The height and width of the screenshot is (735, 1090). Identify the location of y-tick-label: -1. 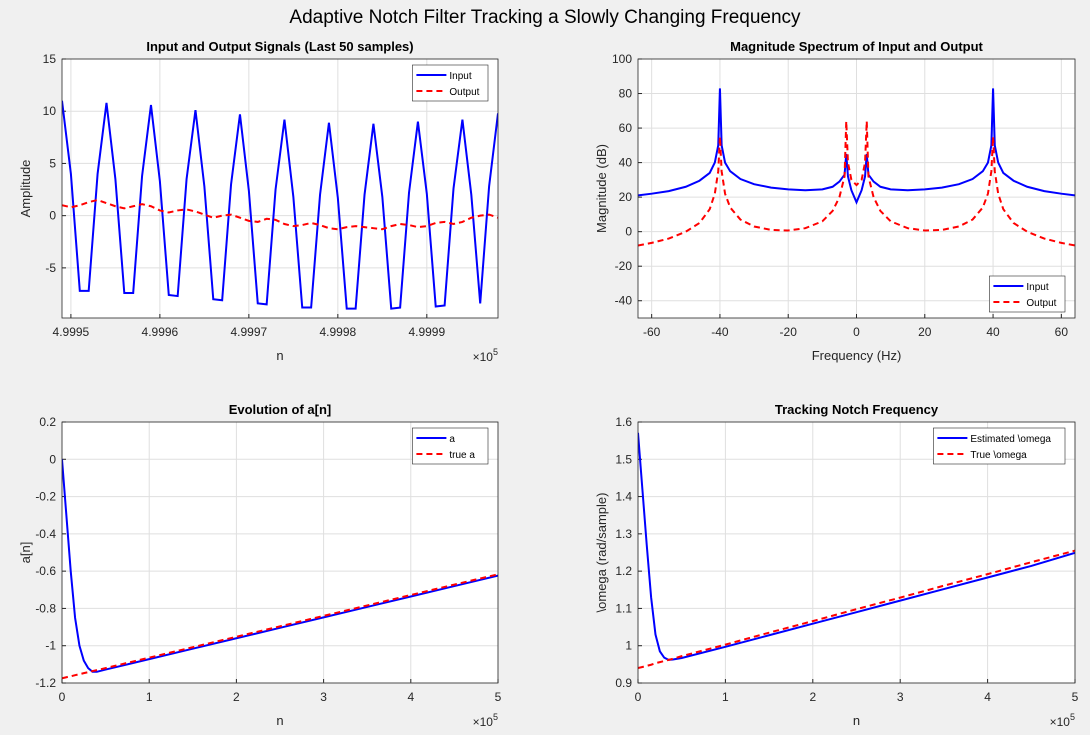
(50, 646).